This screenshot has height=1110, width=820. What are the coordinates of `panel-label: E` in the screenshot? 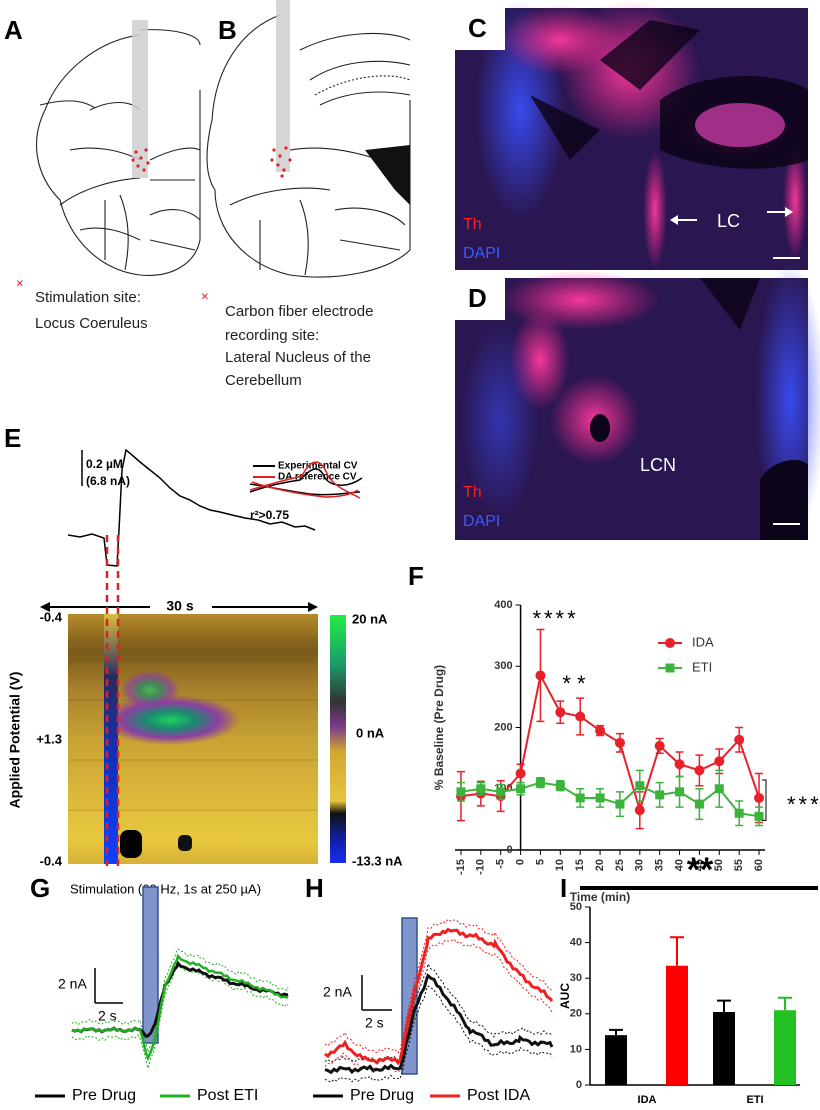 It's located at (12, 438).